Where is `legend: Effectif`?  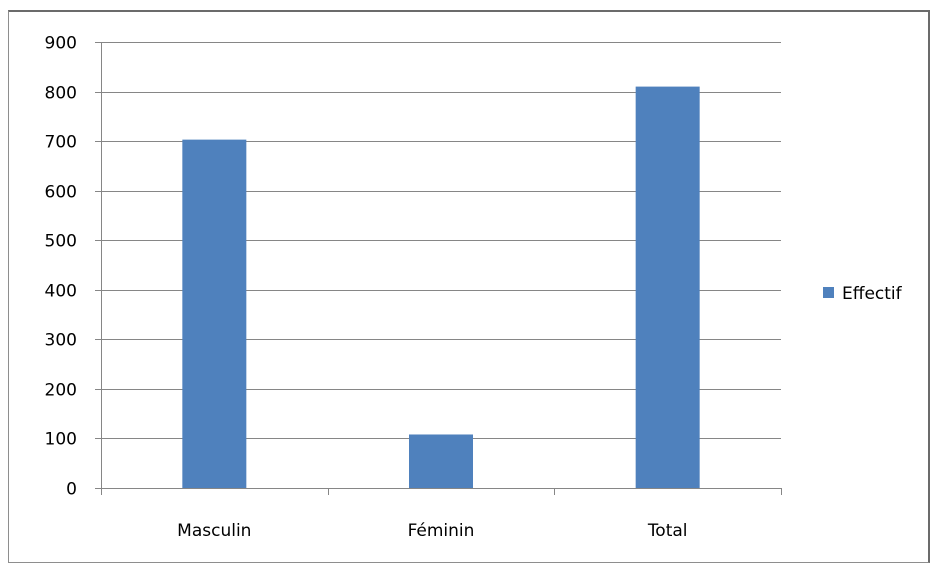 legend: Effectif is located at coordinates (863, 294).